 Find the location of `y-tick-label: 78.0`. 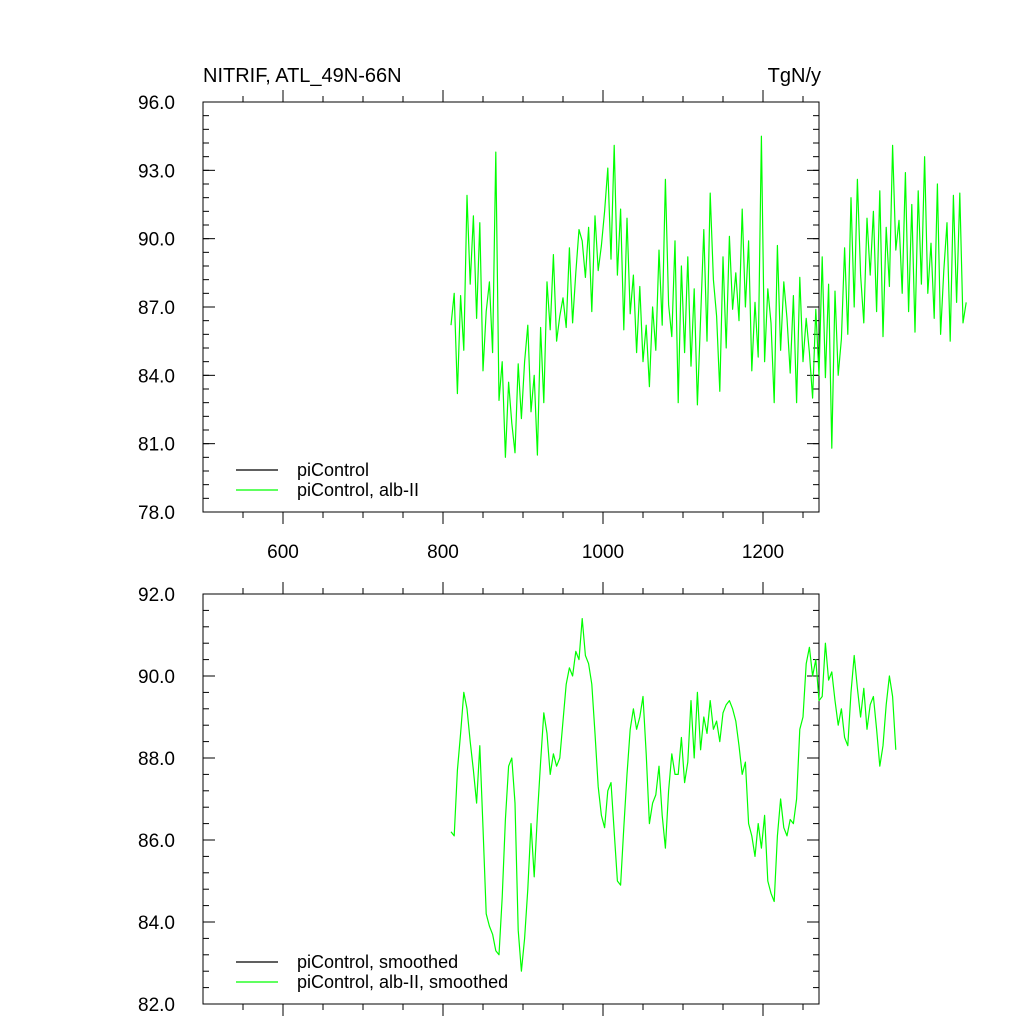

y-tick-label: 78.0 is located at coordinates (156, 513).